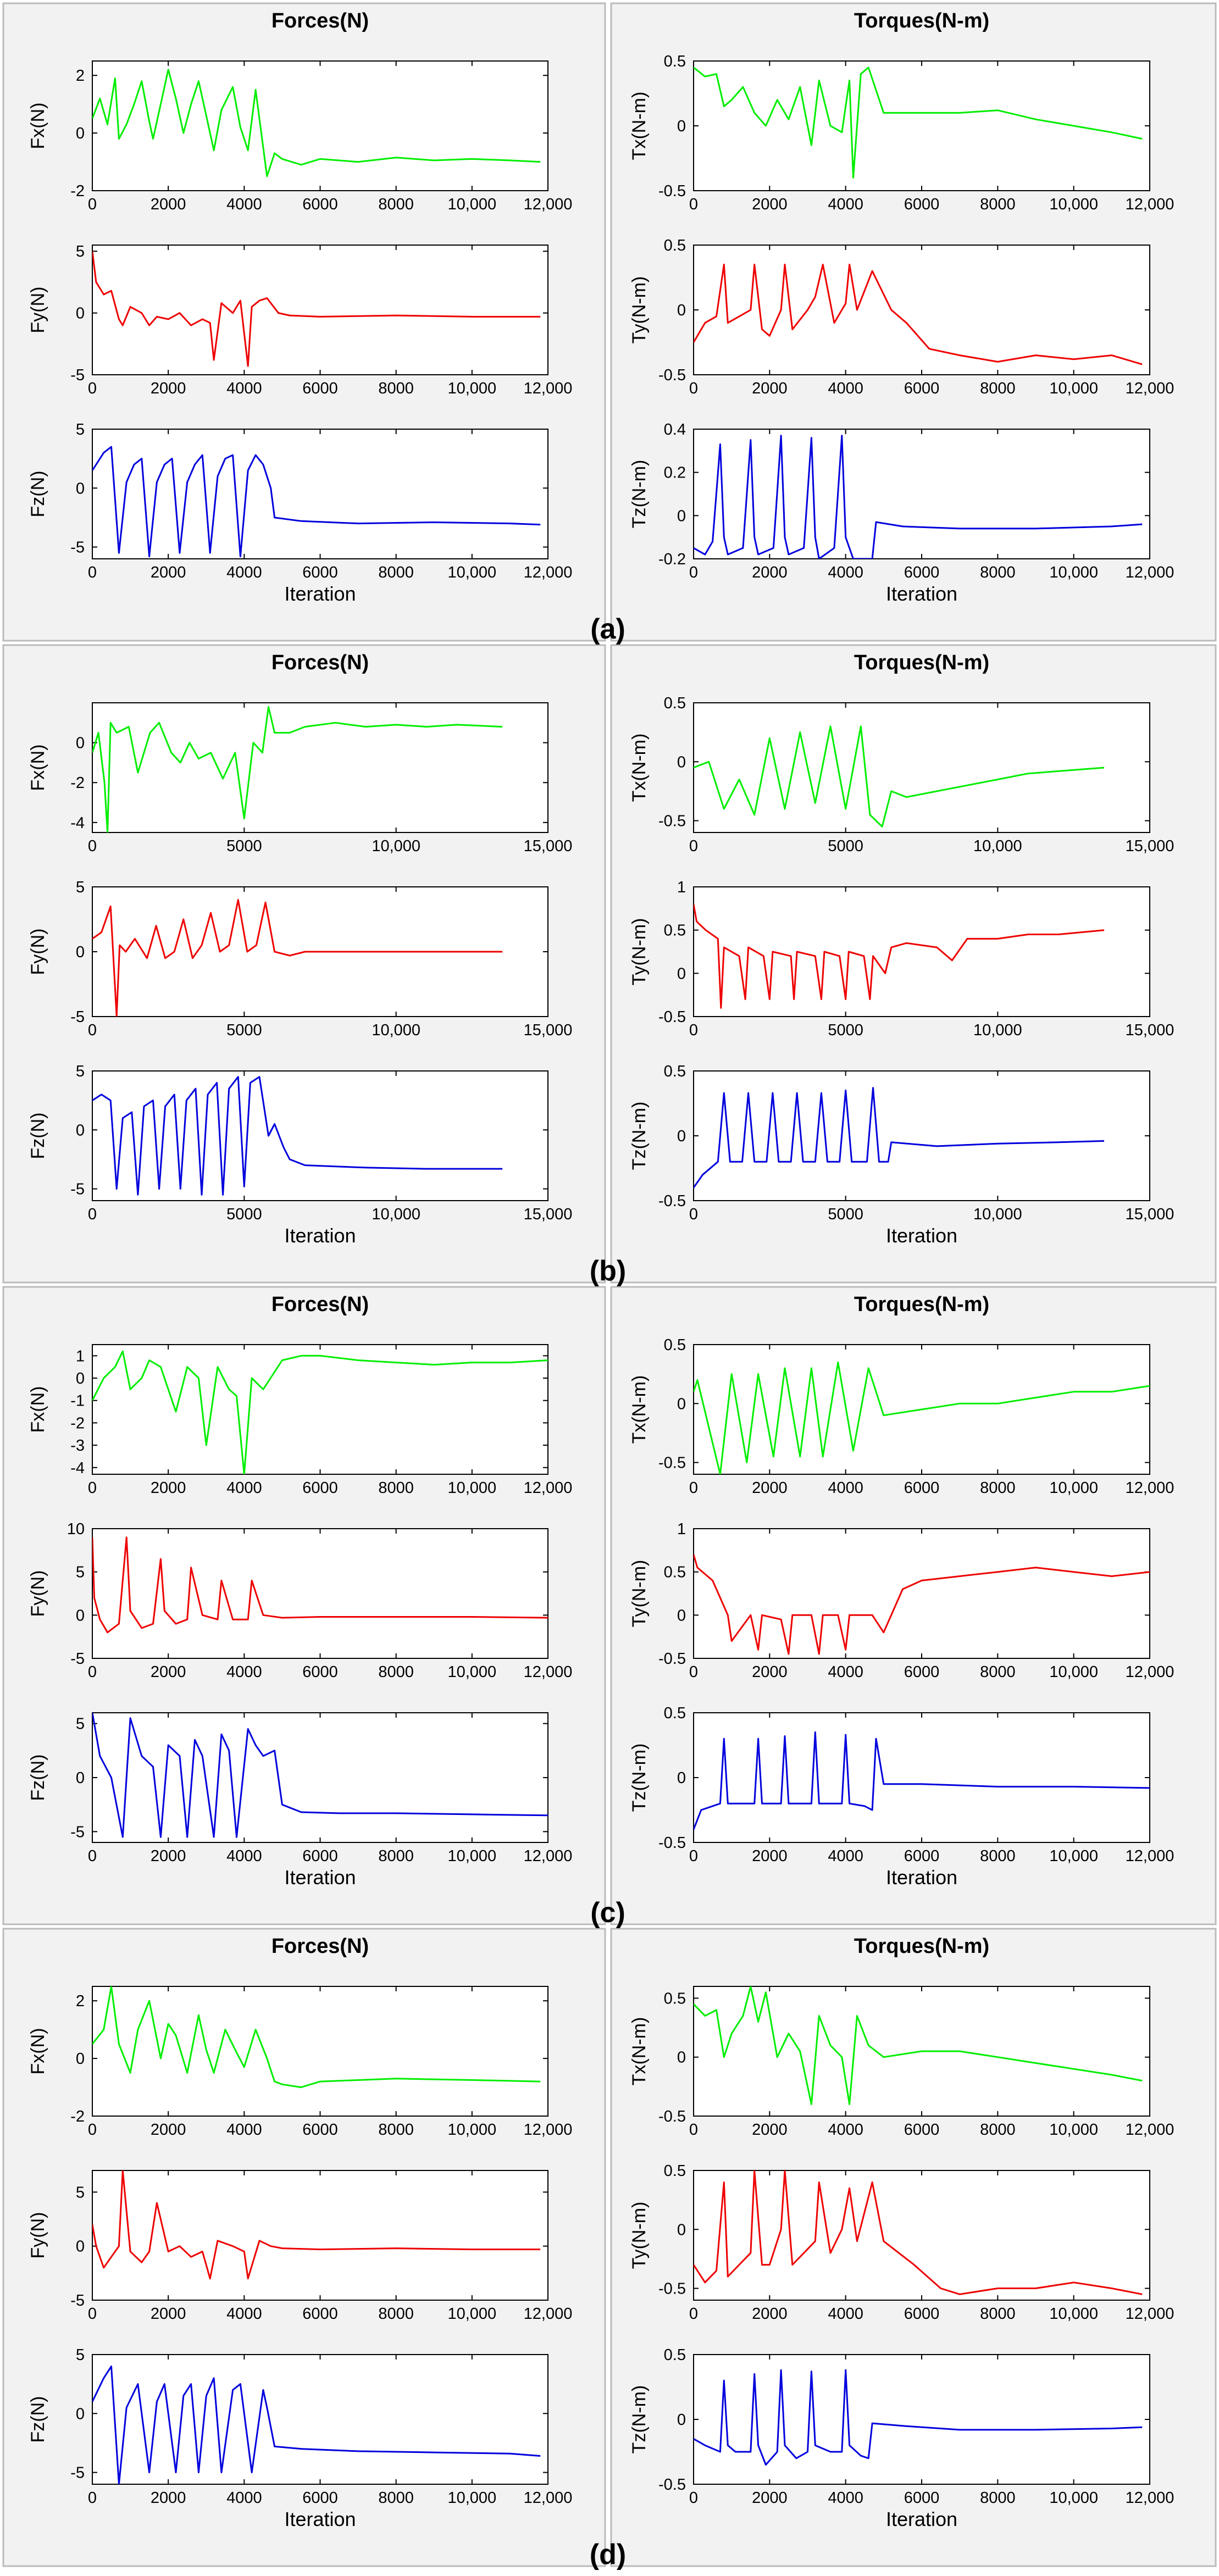  What do you see at coordinates (922, 2519) in the screenshot?
I see `panel-d-tz-xlabel: Iteration` at bounding box center [922, 2519].